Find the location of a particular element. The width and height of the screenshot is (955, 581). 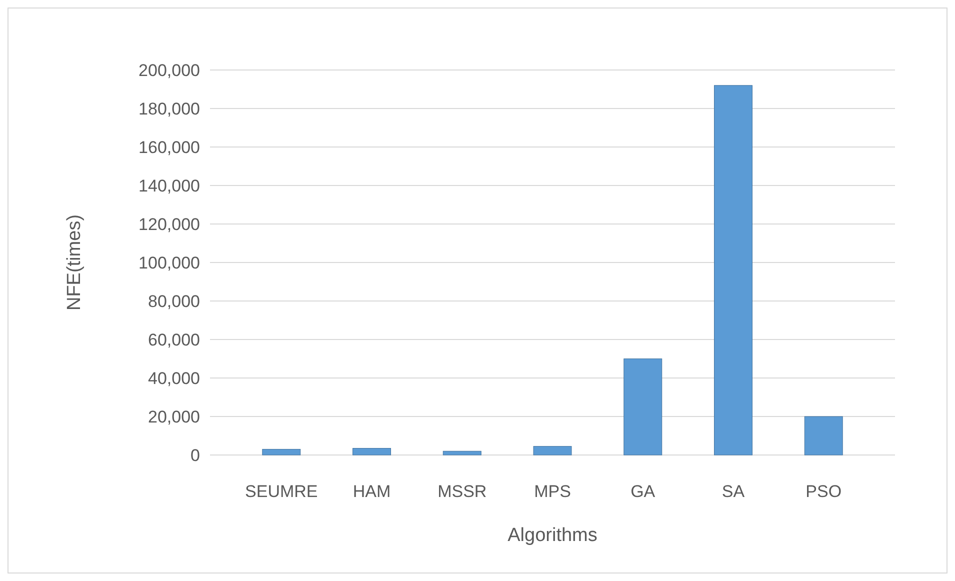

y-tick-label: 0 is located at coordinates (195, 455).